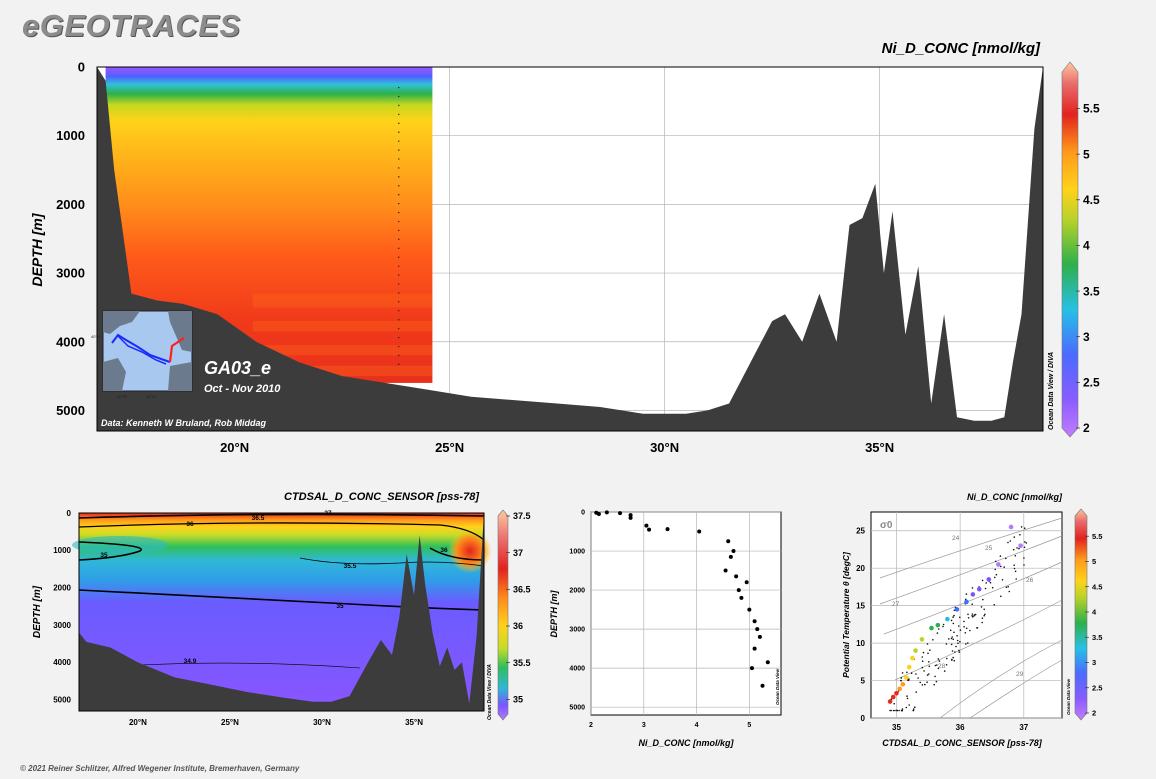  Describe the element at coordinates (242, 389) in the screenshot. I see `cruise-dates: Oct - Nov 2010` at that location.